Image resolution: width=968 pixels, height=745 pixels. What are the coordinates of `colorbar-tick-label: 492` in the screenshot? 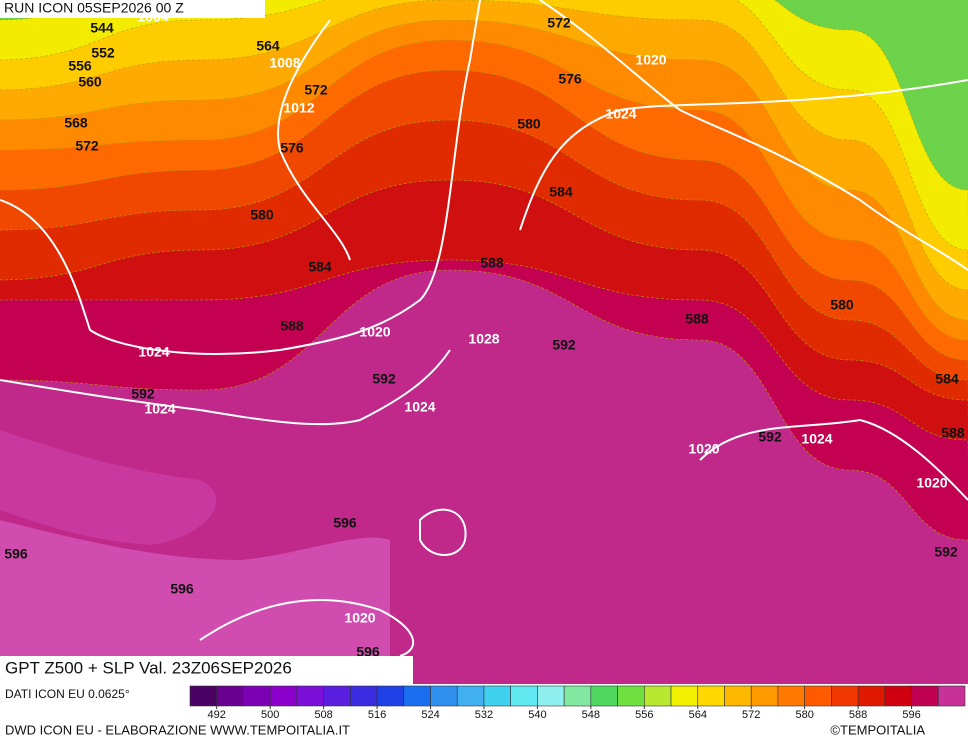 It's located at (217, 715).